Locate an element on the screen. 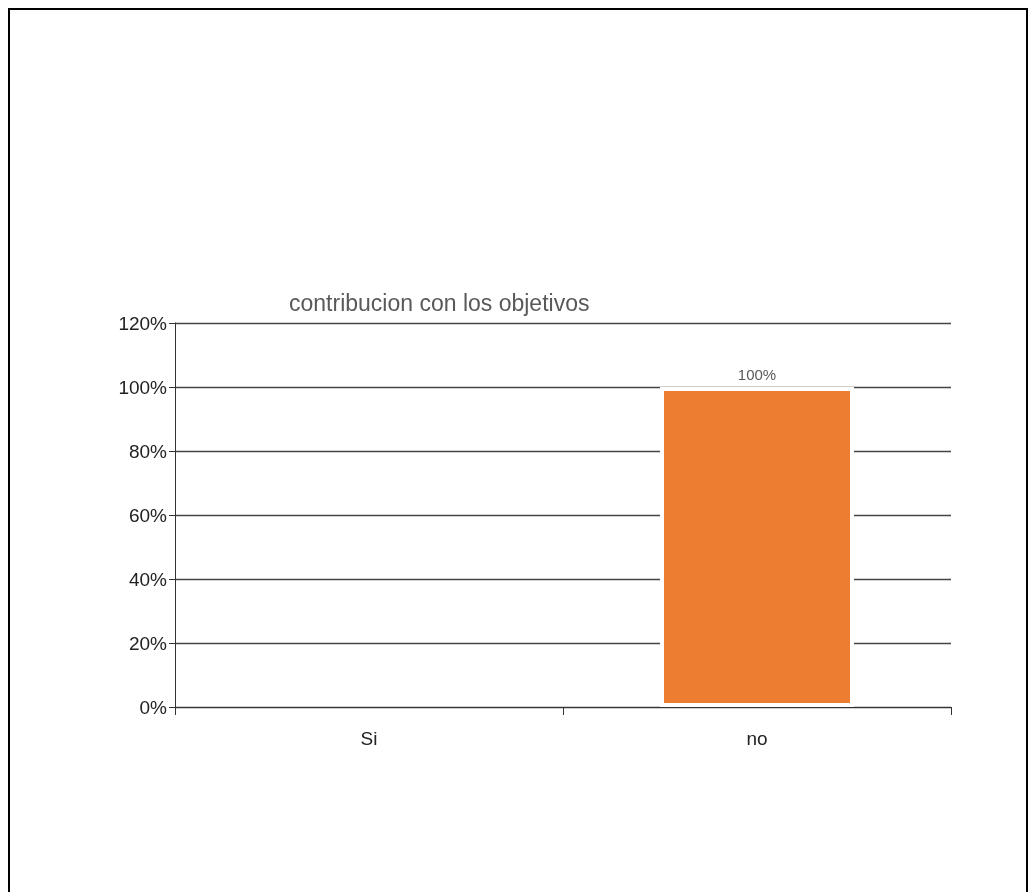  y-tick-label: 0% is located at coordinates (153, 707).